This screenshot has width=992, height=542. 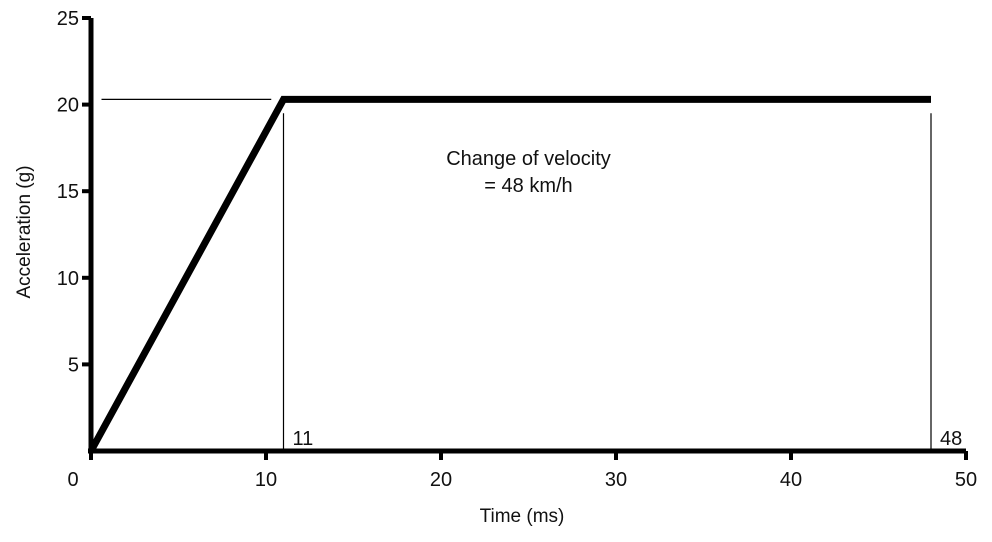 What do you see at coordinates (303, 439) in the screenshot?
I see `marker-label-11: 11` at bounding box center [303, 439].